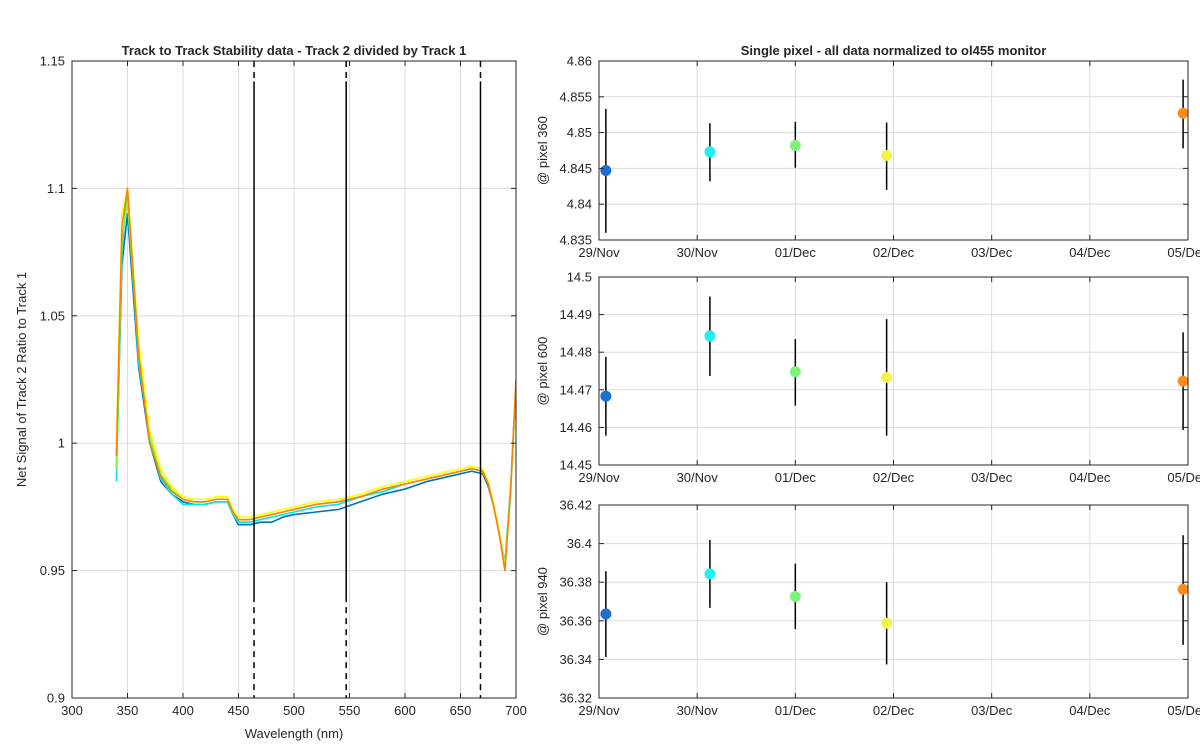 Image resolution: width=1200 pixels, height=750 pixels. Describe the element at coordinates (461, 710) in the screenshot. I see `x-tick-label: 650` at that location.